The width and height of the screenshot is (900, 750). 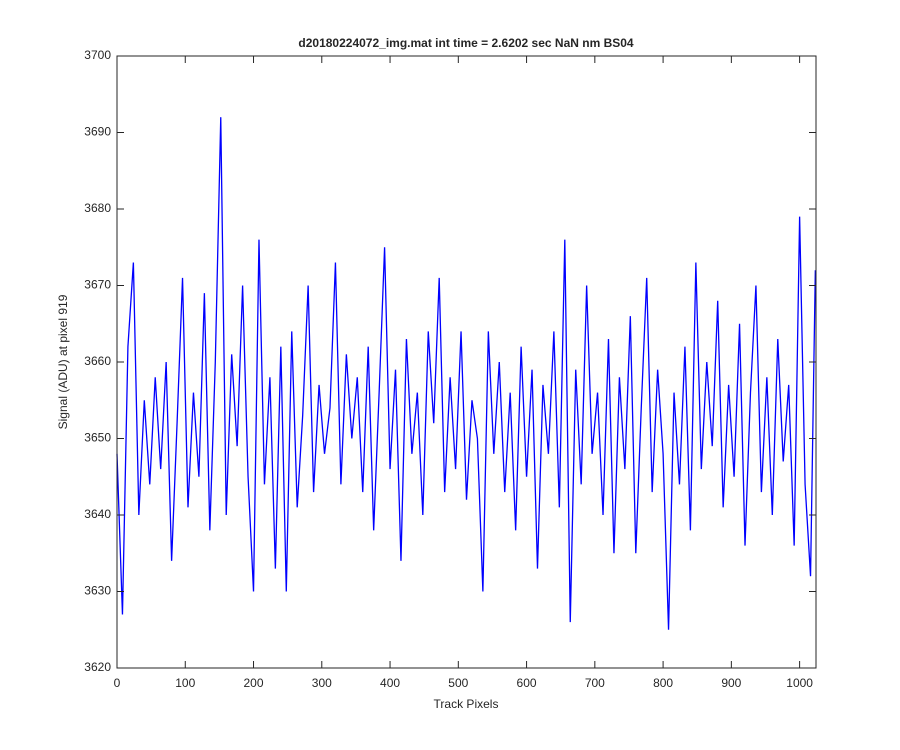 I want to click on x-tick-label: 400, so click(x=390, y=683).